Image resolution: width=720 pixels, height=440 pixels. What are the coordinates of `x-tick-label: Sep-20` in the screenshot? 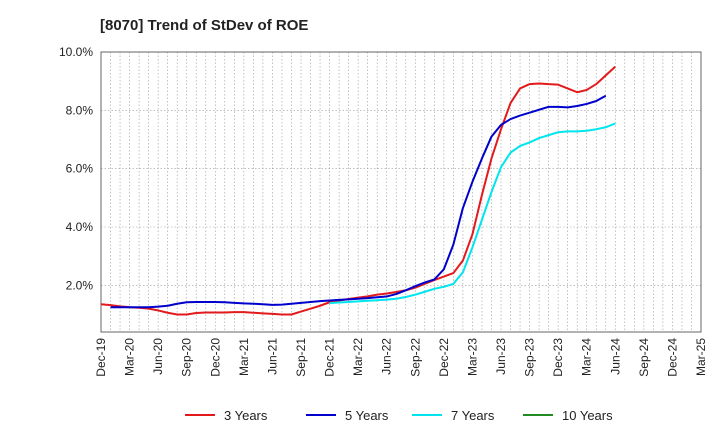 It's located at (187, 357).